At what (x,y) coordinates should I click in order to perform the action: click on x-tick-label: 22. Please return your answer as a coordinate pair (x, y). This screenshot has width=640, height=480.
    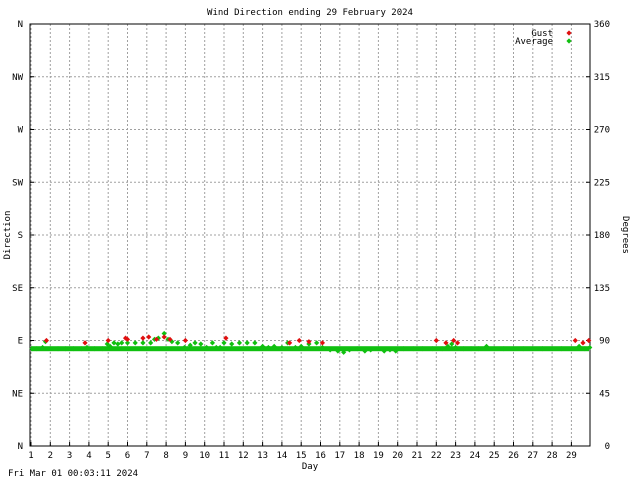
    Looking at the image, I should click on (436, 456).